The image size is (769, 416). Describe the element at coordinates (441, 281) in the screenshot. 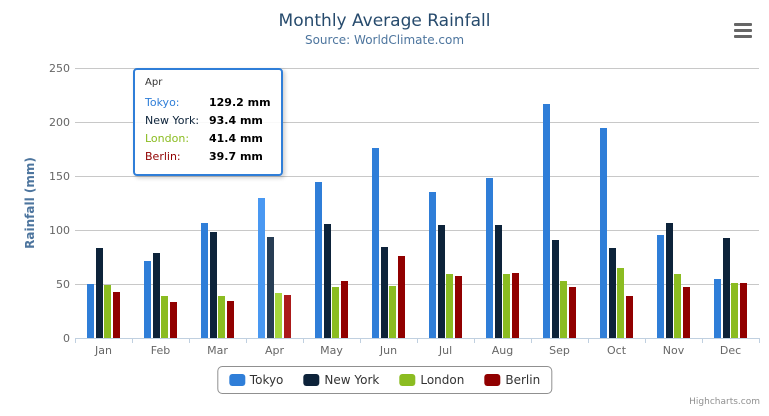

I see `bar-new-york-jul` at that location.